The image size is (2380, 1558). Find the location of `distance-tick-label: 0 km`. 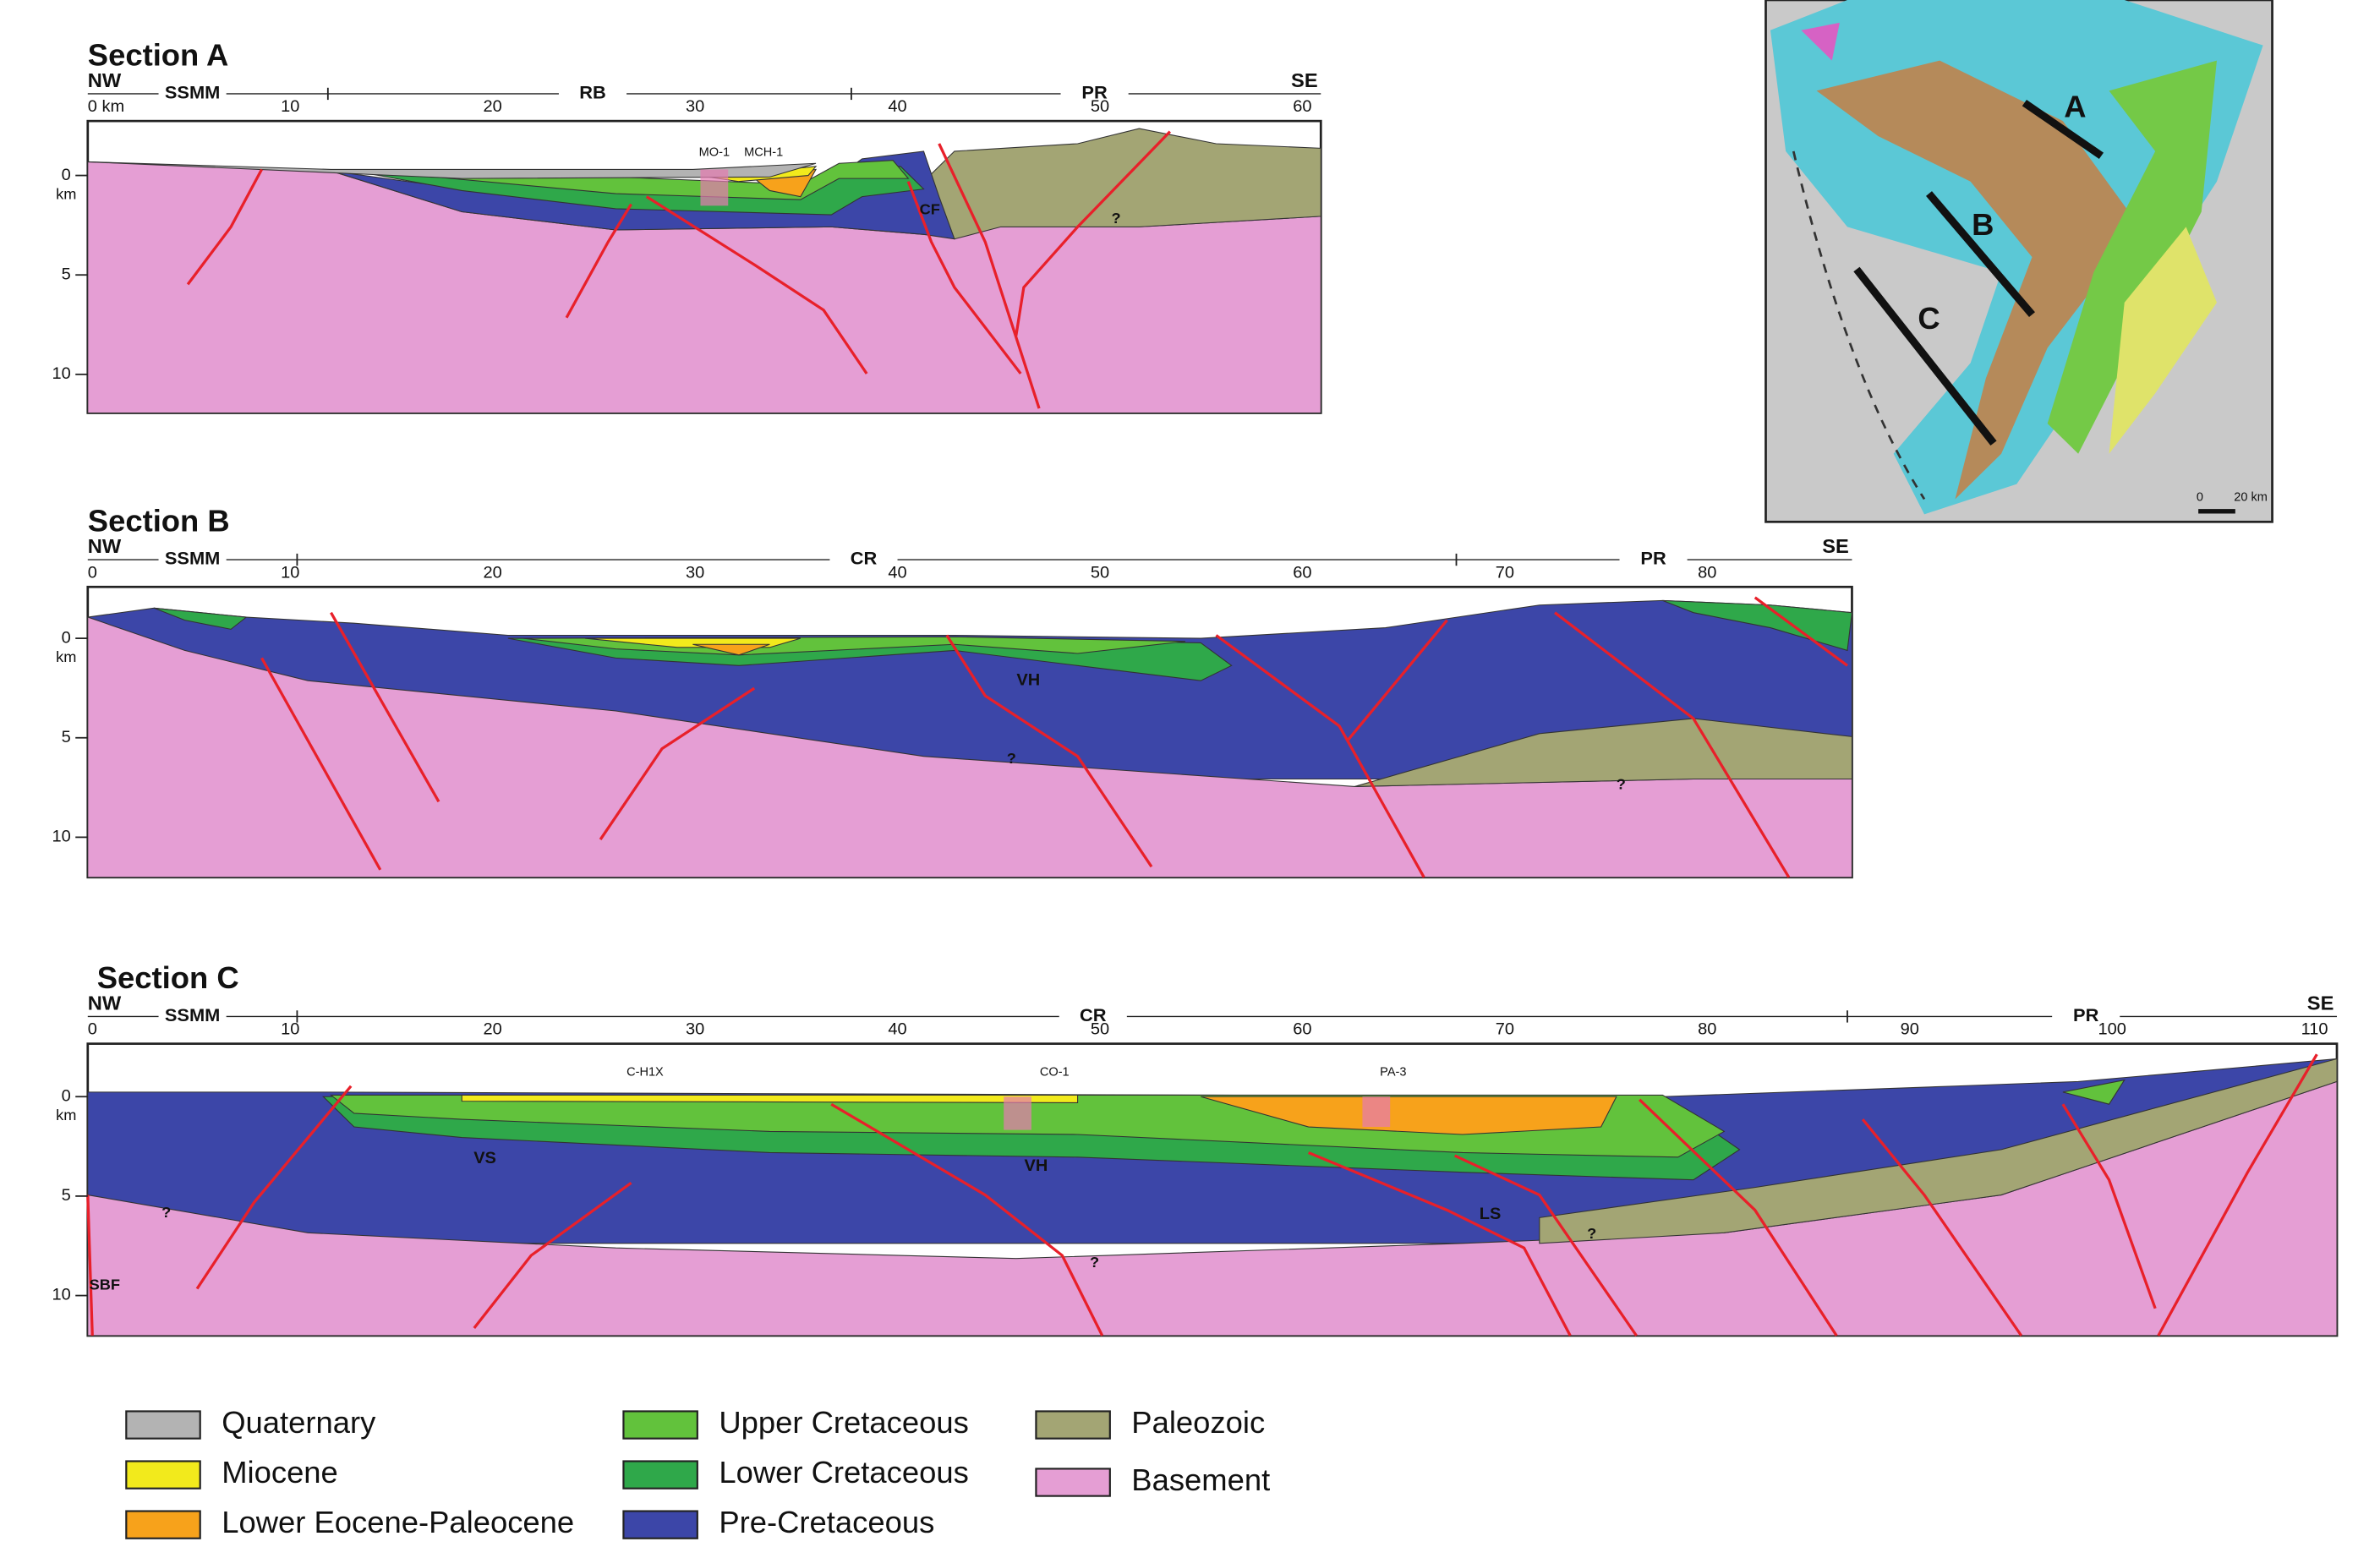

distance-tick-label: 0 km is located at coordinates (106, 106).